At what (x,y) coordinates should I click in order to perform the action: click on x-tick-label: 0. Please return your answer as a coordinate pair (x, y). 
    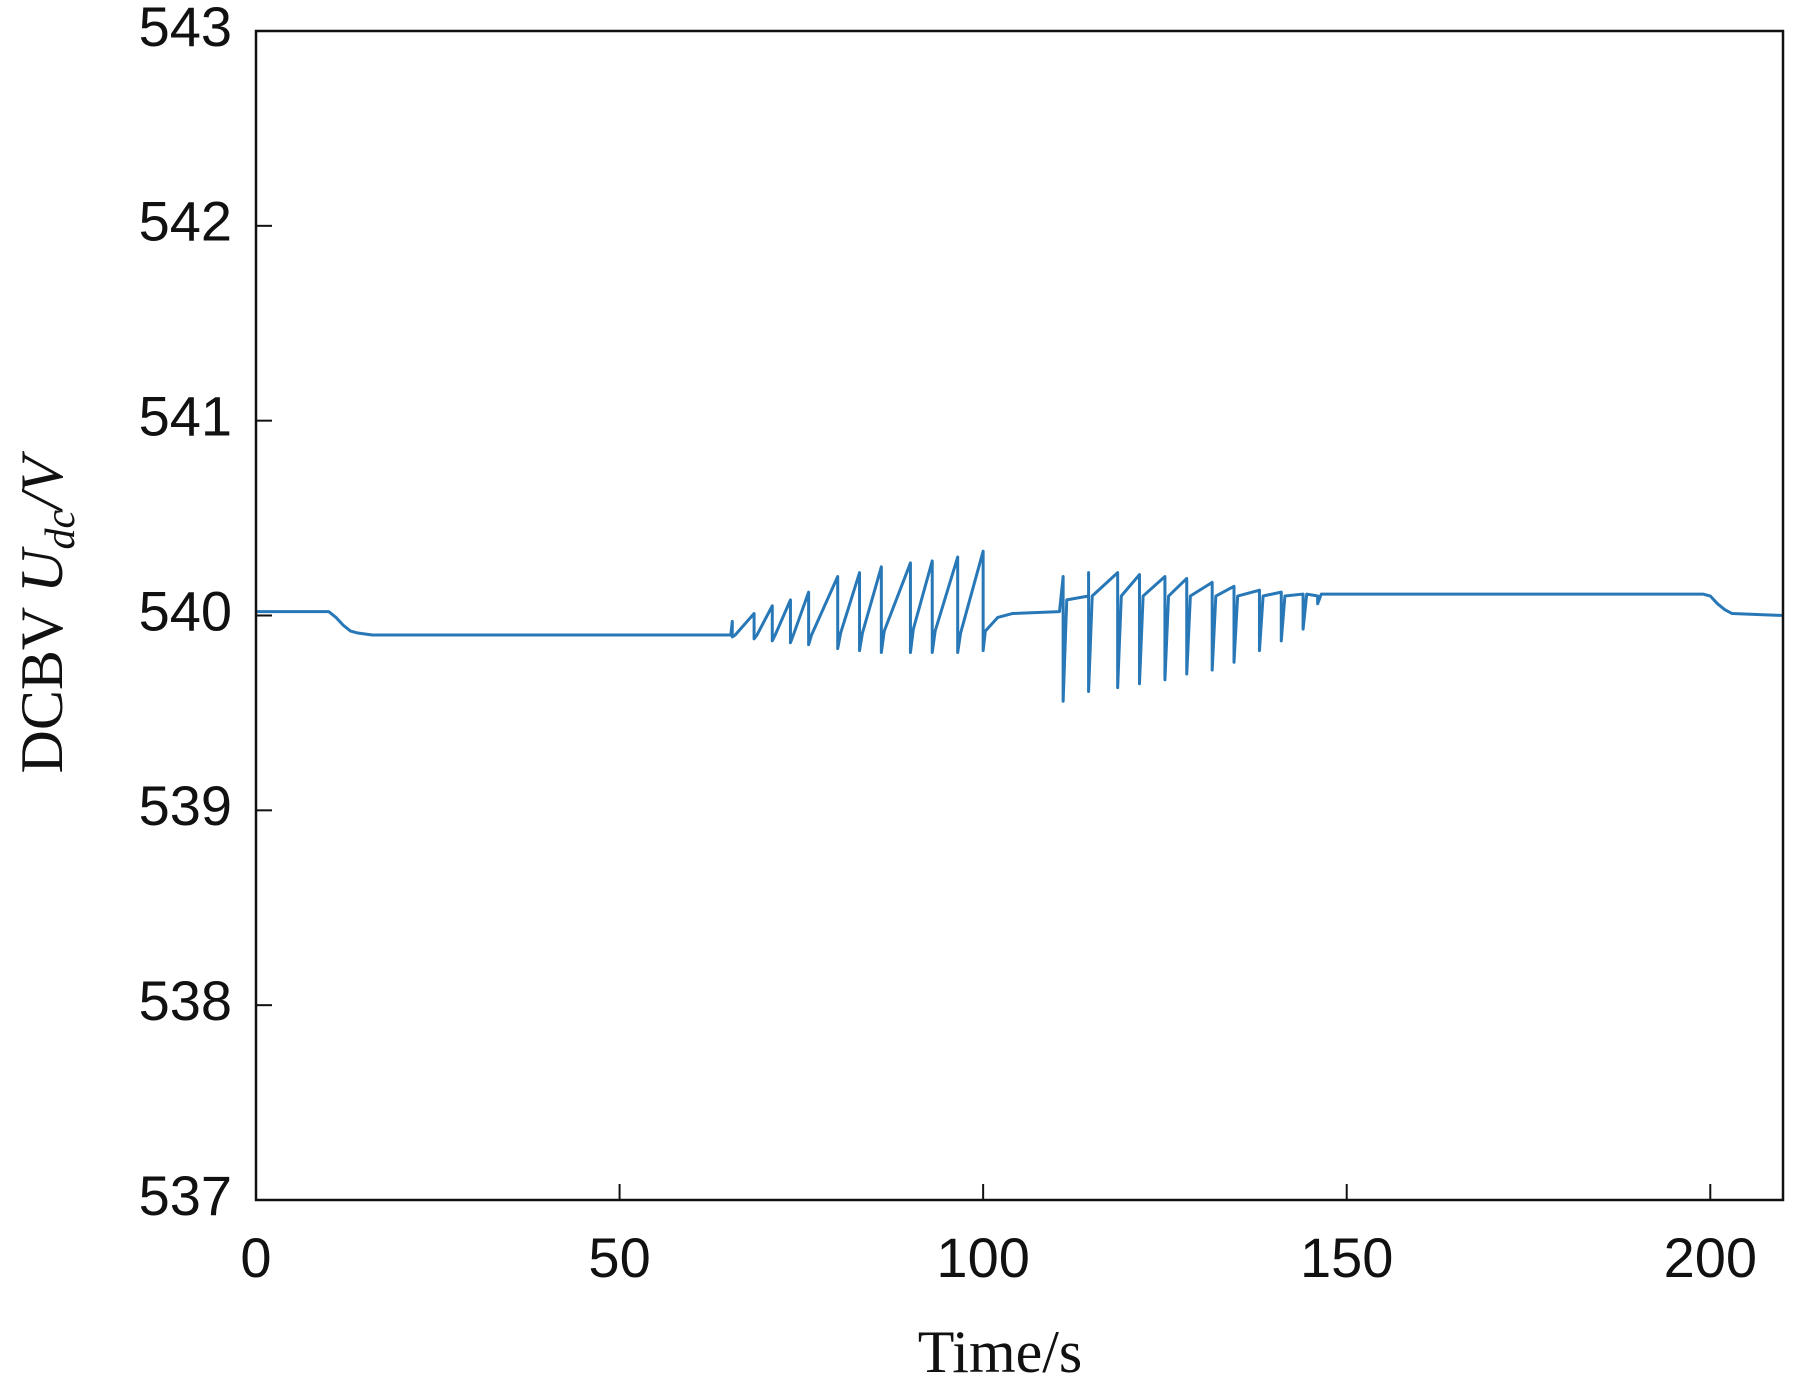
    Looking at the image, I should click on (255, 1257).